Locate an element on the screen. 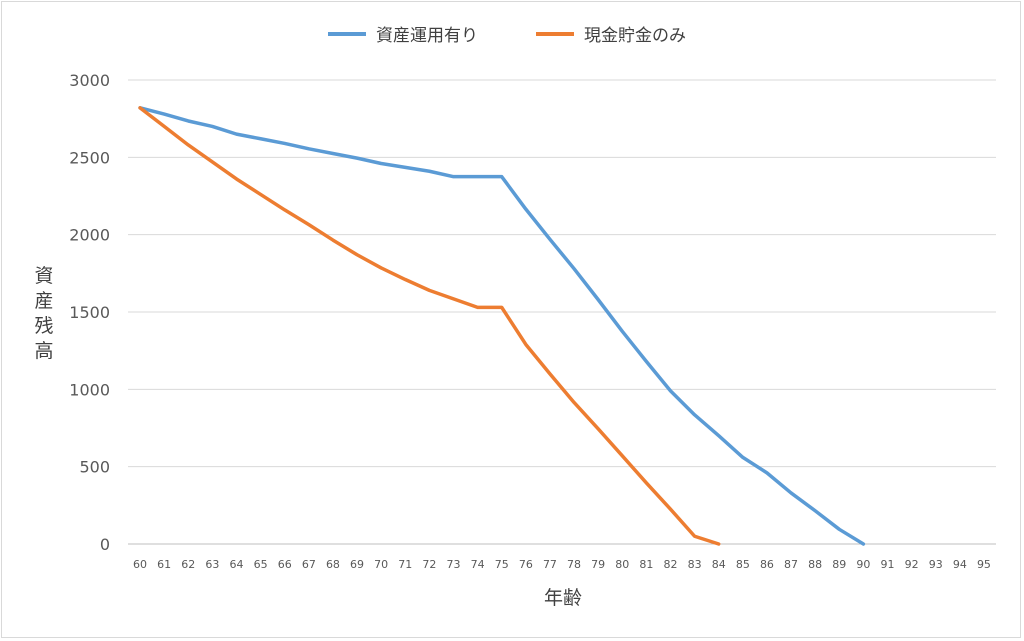 This screenshot has width=1024, height=641. y-tick-labels: 0 500 1000 1500 2000 2500 3000 is located at coordinates (89, 312).